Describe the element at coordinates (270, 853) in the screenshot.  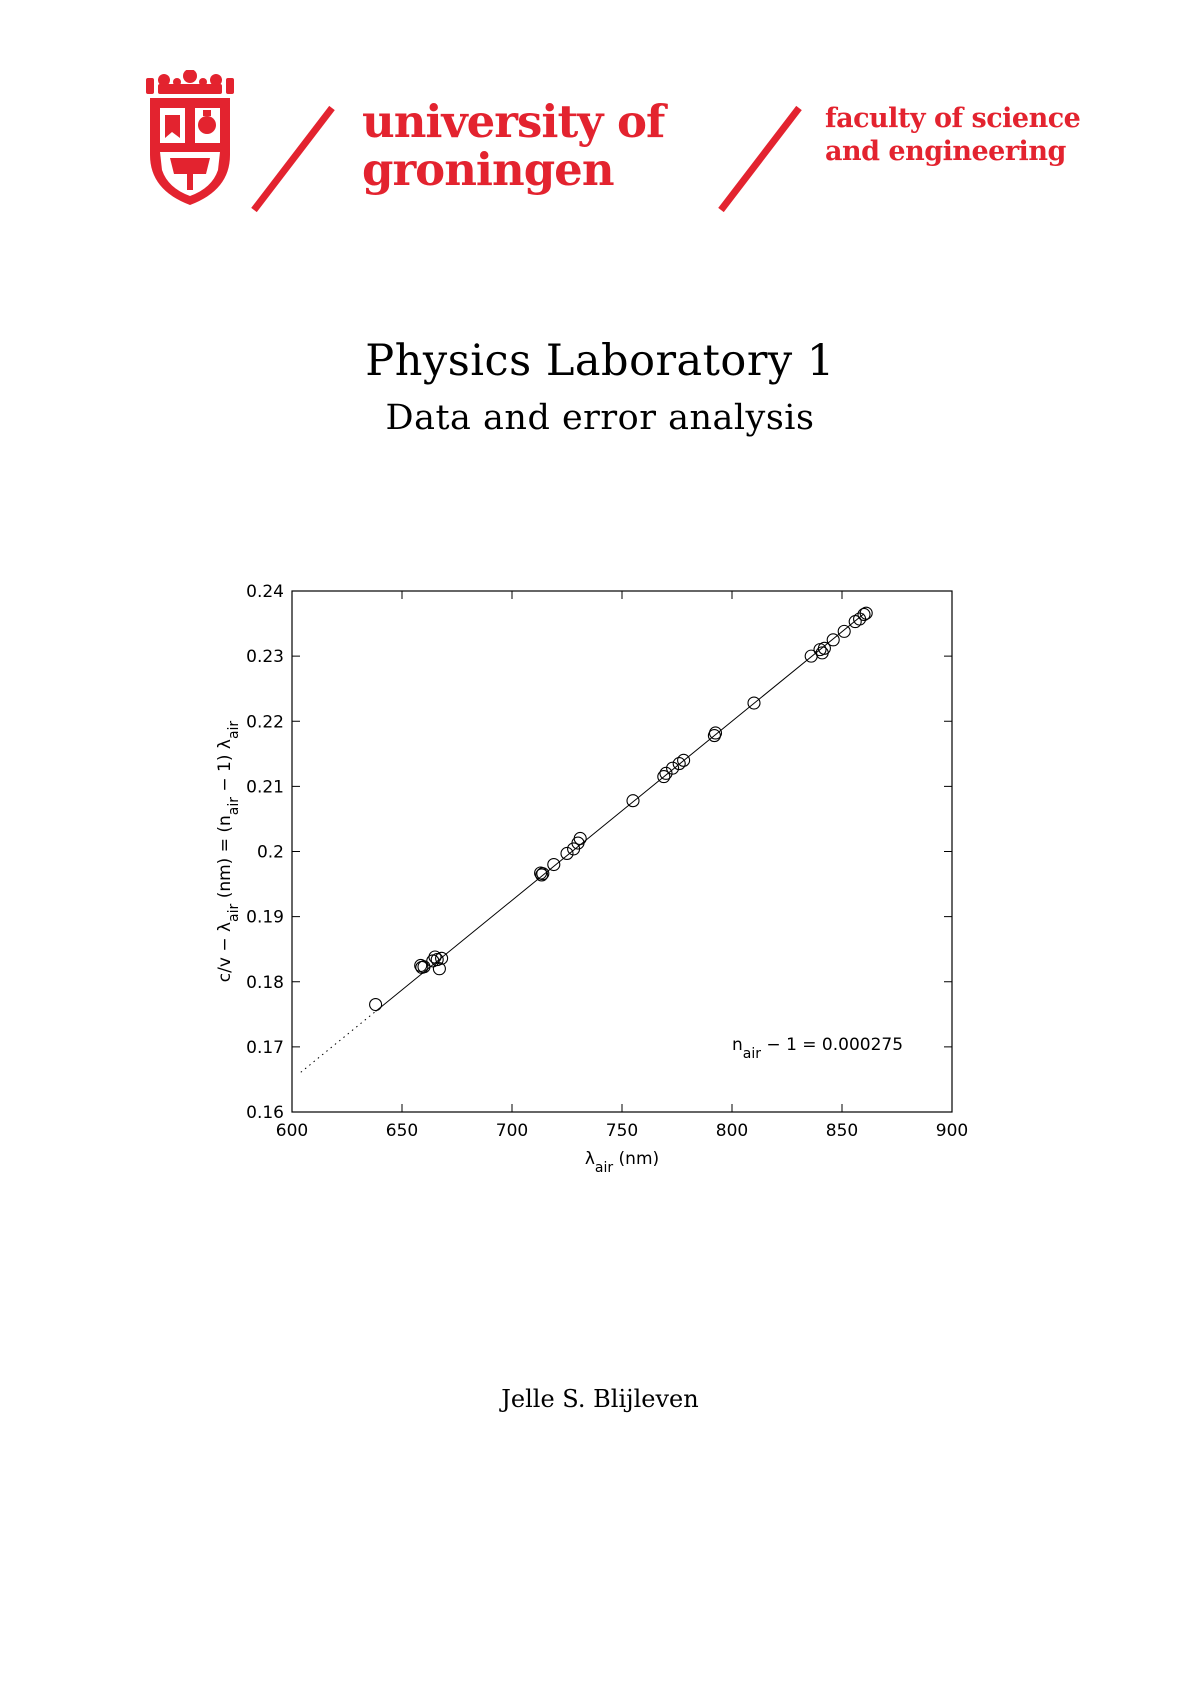
I see `y-tick-label: 0.2` at that location.